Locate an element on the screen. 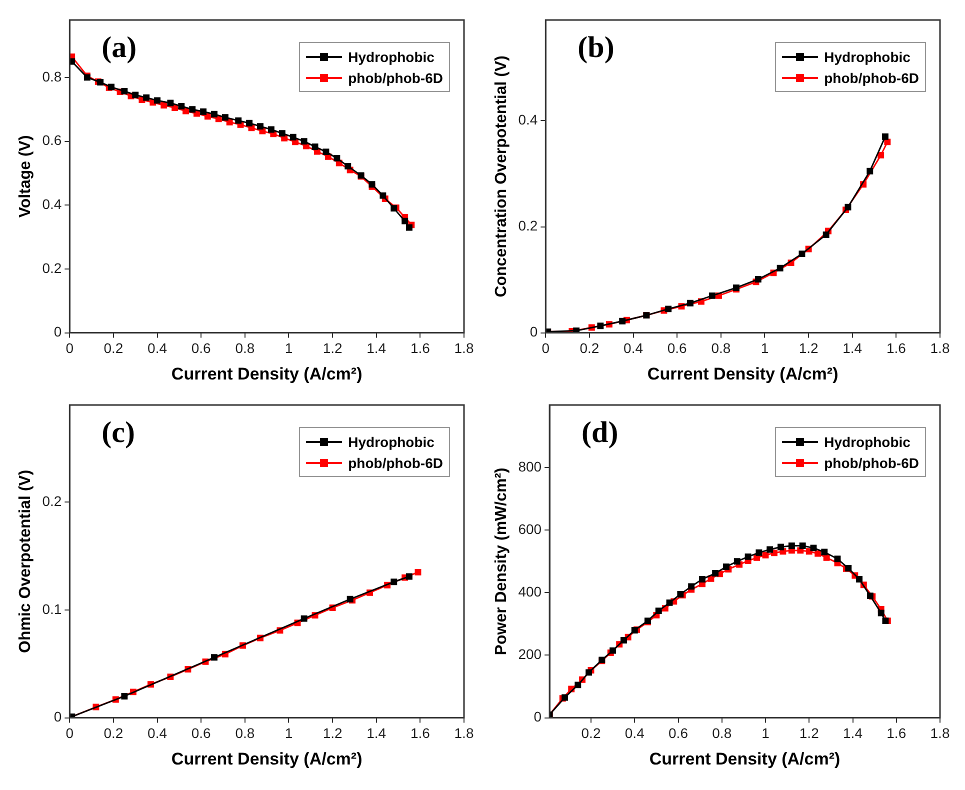 Image resolution: width=965 pixels, height=790 pixels. y-axis-title: Voltage (V) is located at coordinates (25, 176).